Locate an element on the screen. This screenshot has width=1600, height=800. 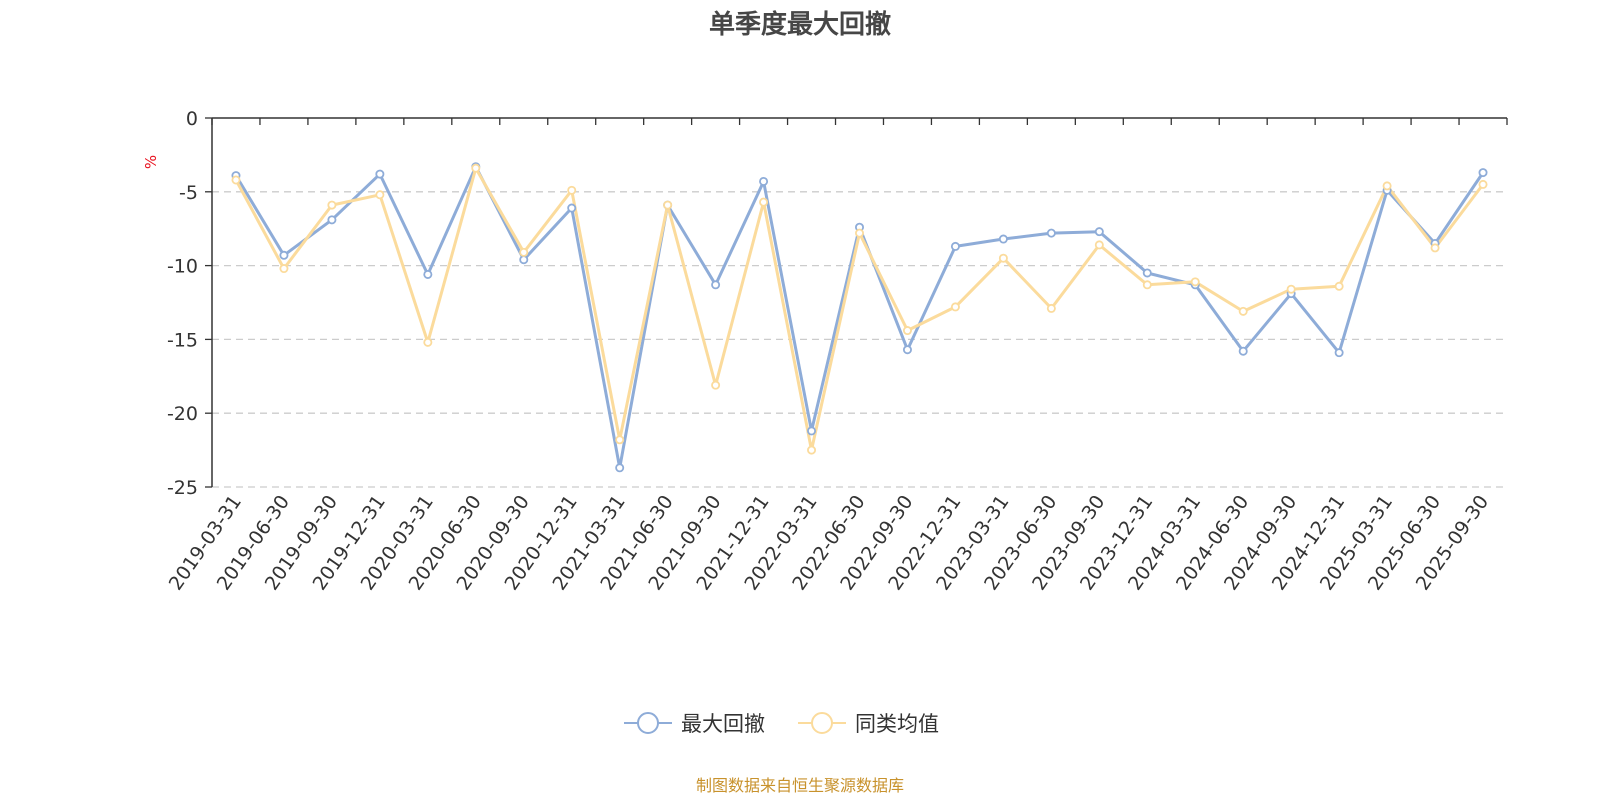
legend: 最大回撤 同类均值 is located at coordinates (781, 724).